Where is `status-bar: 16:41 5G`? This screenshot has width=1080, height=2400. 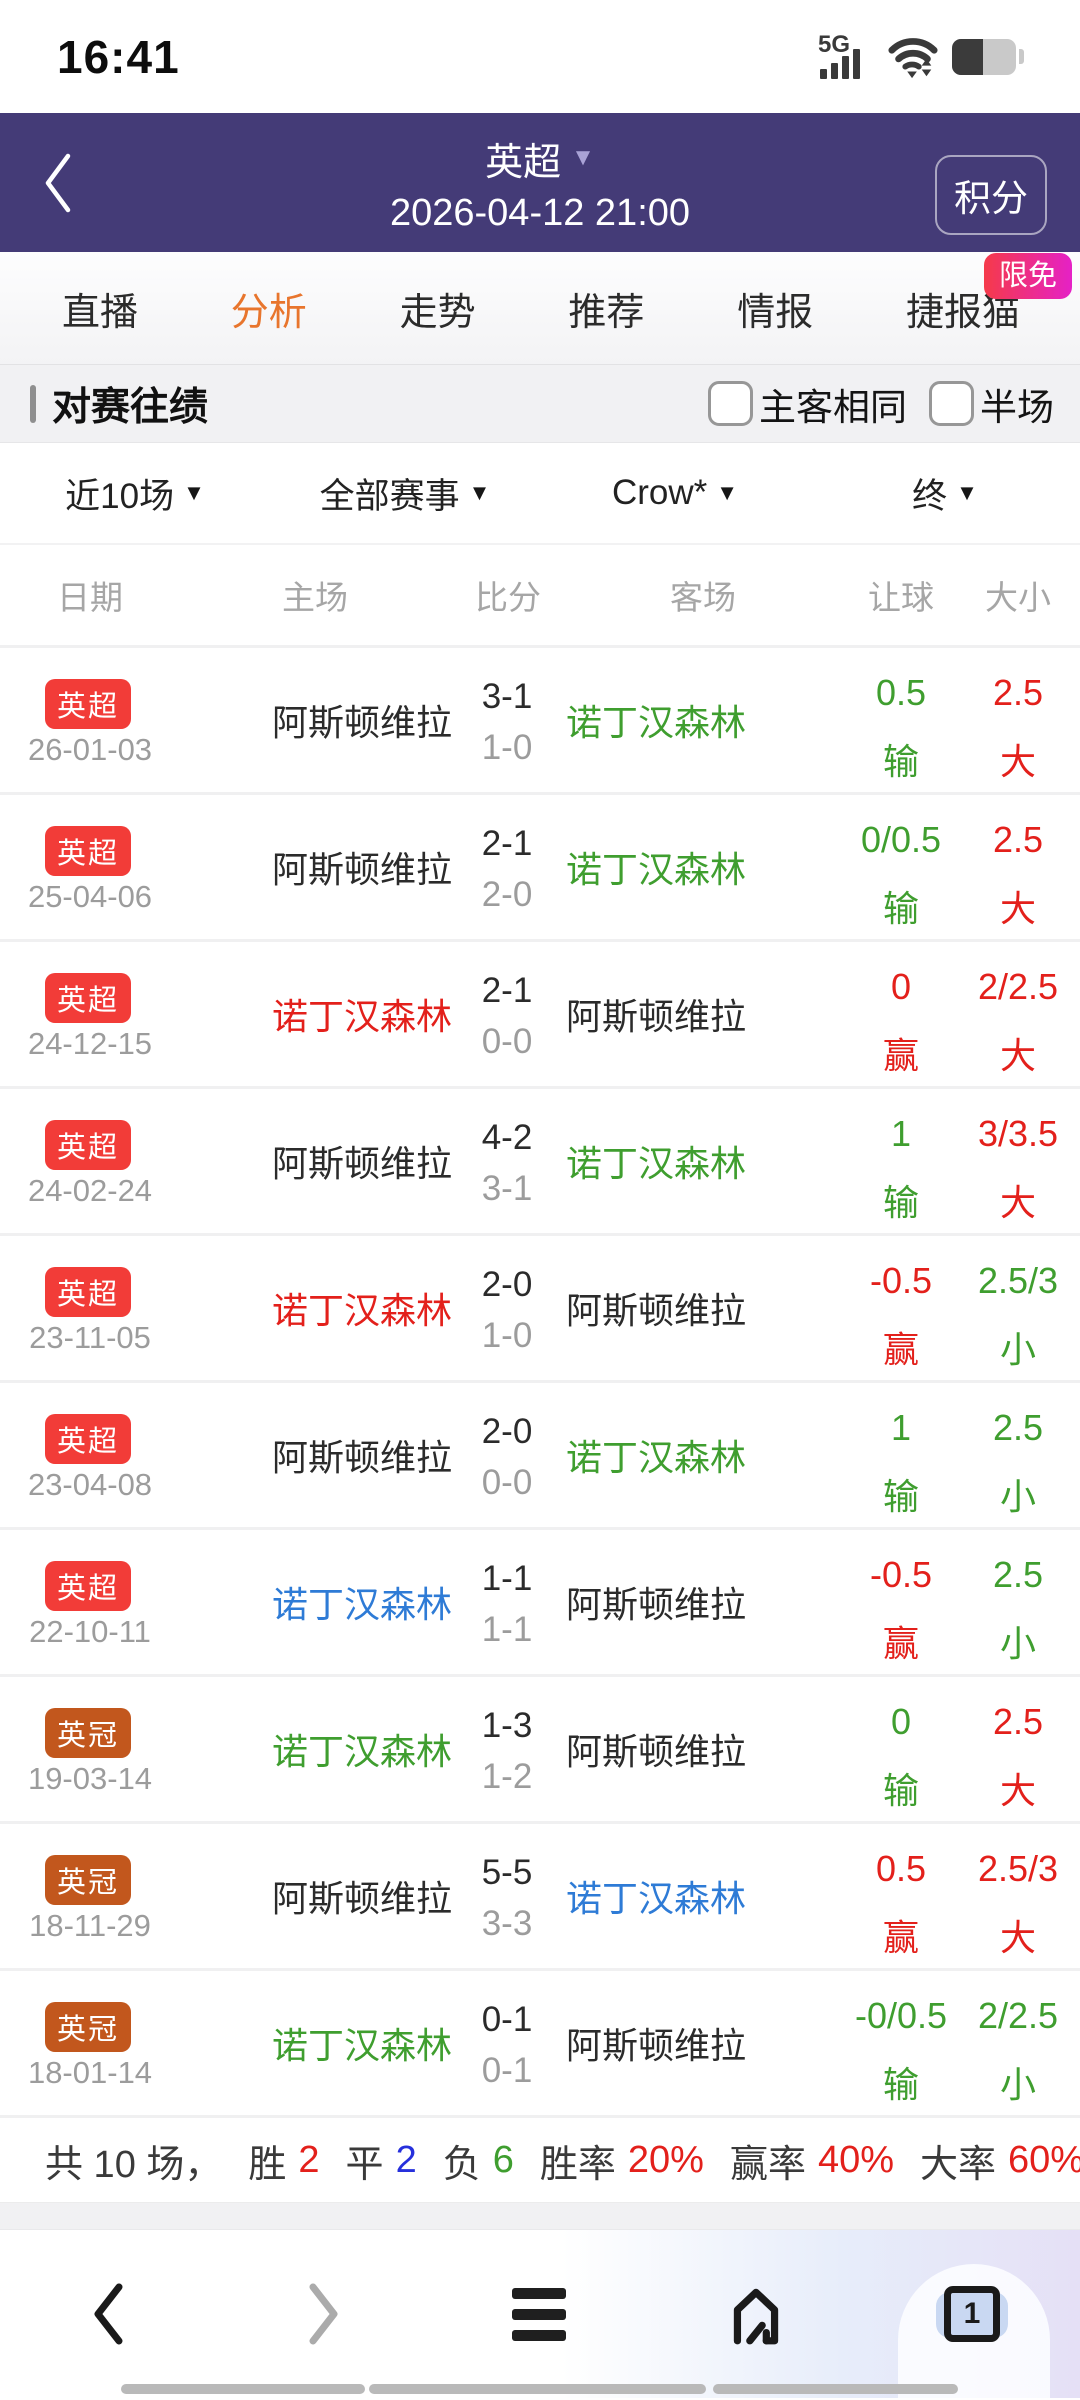
status-bar: 16:41 5G is located at coordinates (540, 56).